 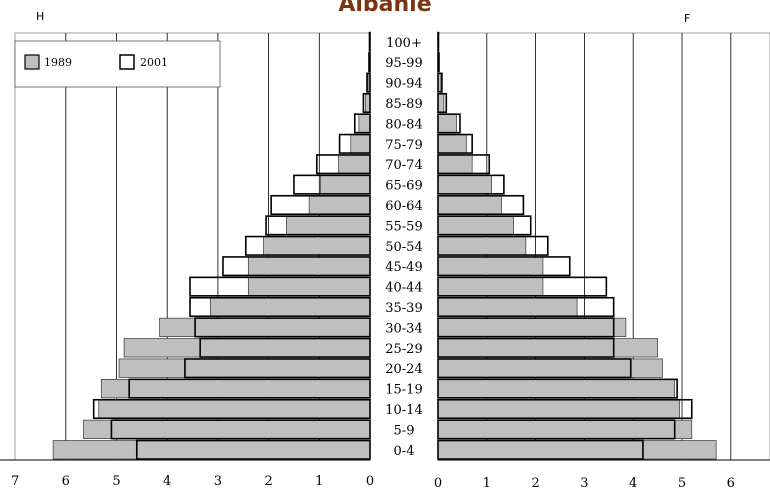 What do you see at coordinates (403, 288) in the screenshot?
I see `age-label: 40-44` at bounding box center [403, 288].